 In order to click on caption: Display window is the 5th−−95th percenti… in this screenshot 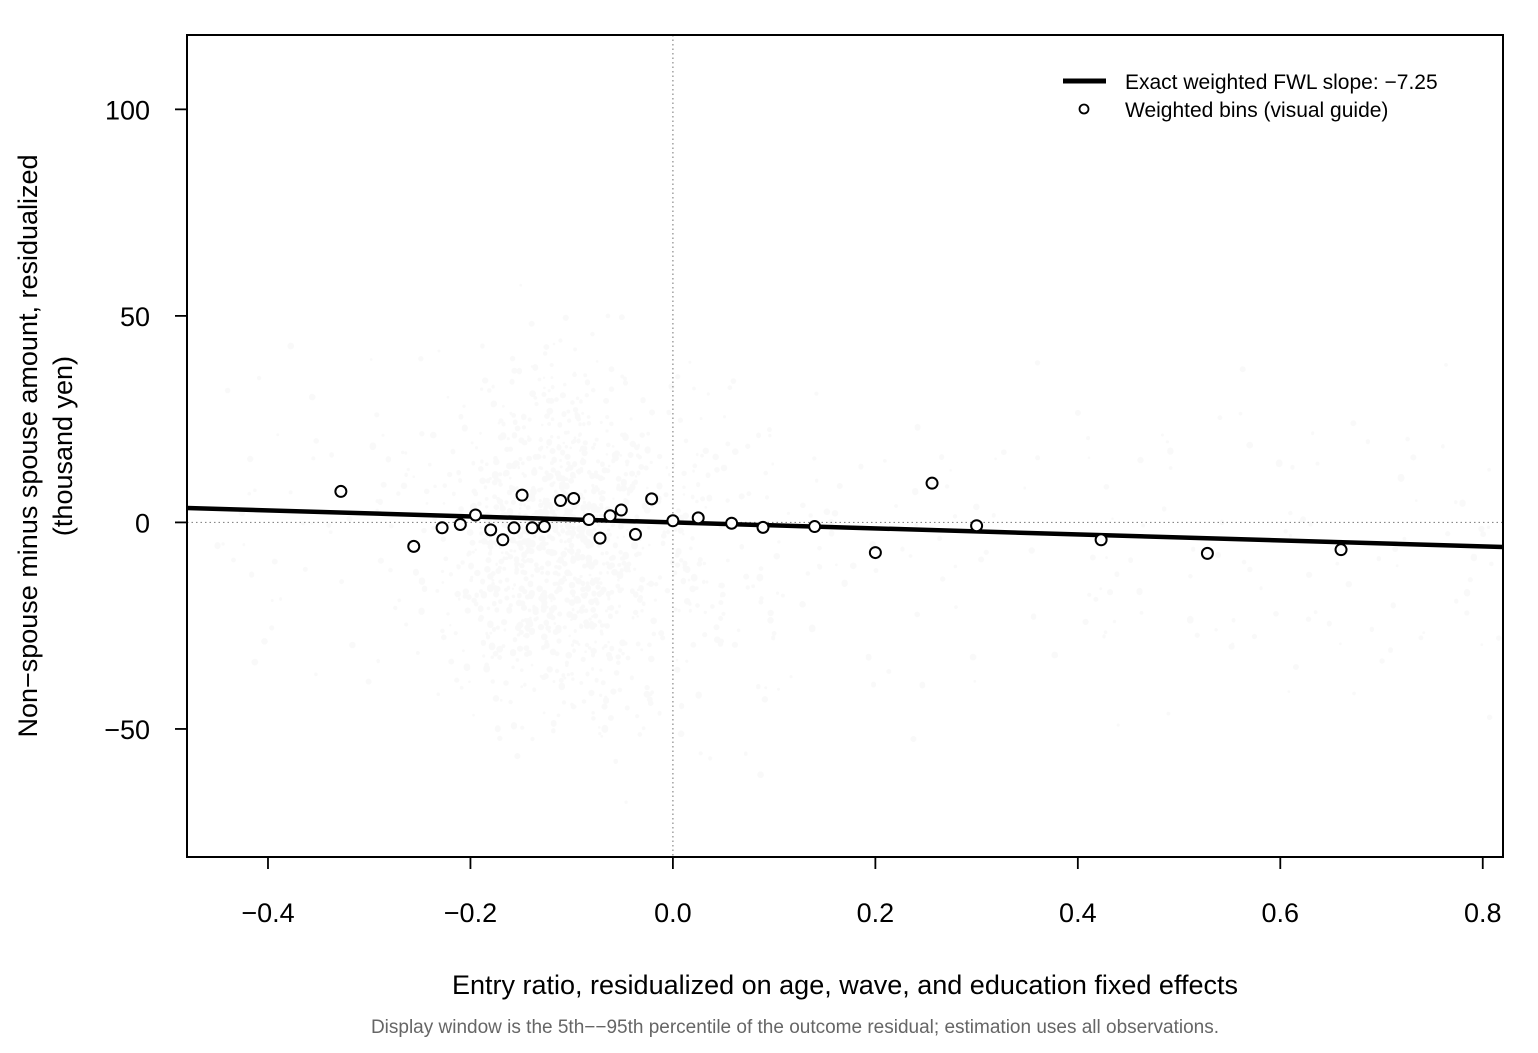, I will do `click(795, 1027)`.